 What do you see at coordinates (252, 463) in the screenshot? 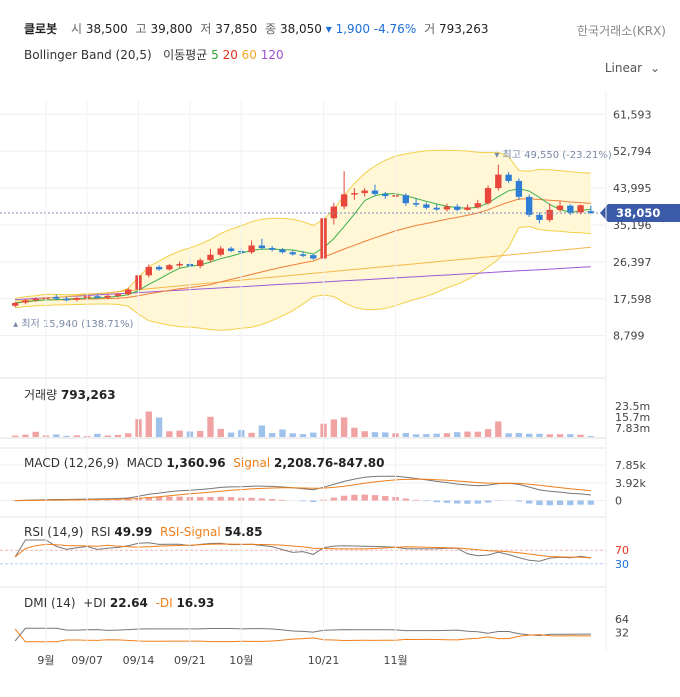
I see `macd-signal-label: Signal` at bounding box center [252, 463].